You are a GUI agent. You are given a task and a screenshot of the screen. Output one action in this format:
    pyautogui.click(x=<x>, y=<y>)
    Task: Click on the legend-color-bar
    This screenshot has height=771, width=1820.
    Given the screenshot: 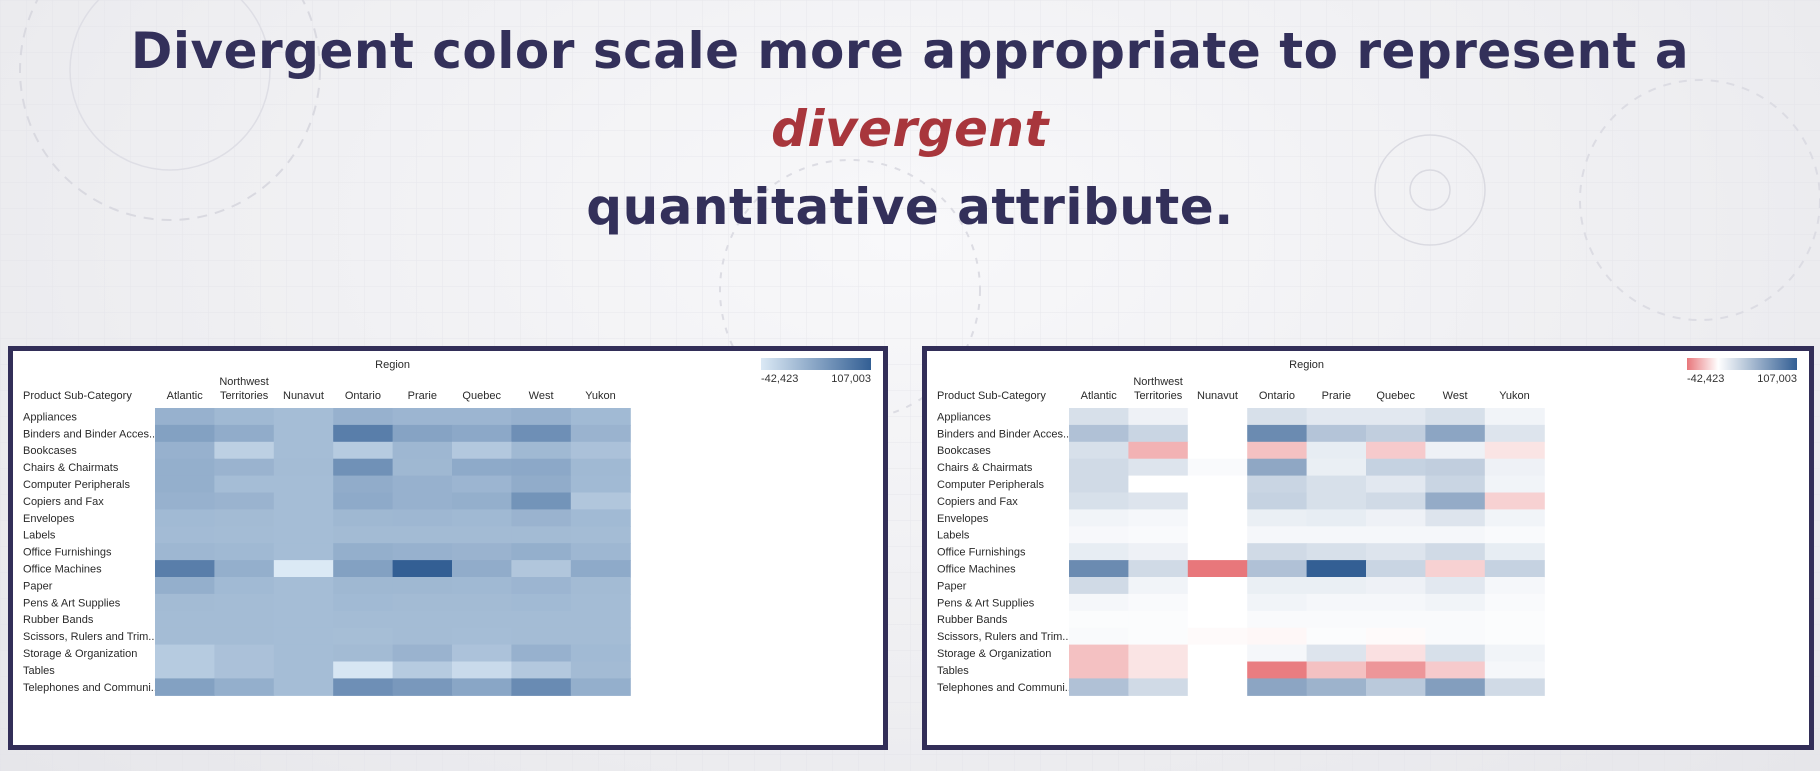 What is the action you would take?
    pyautogui.click(x=1742, y=364)
    